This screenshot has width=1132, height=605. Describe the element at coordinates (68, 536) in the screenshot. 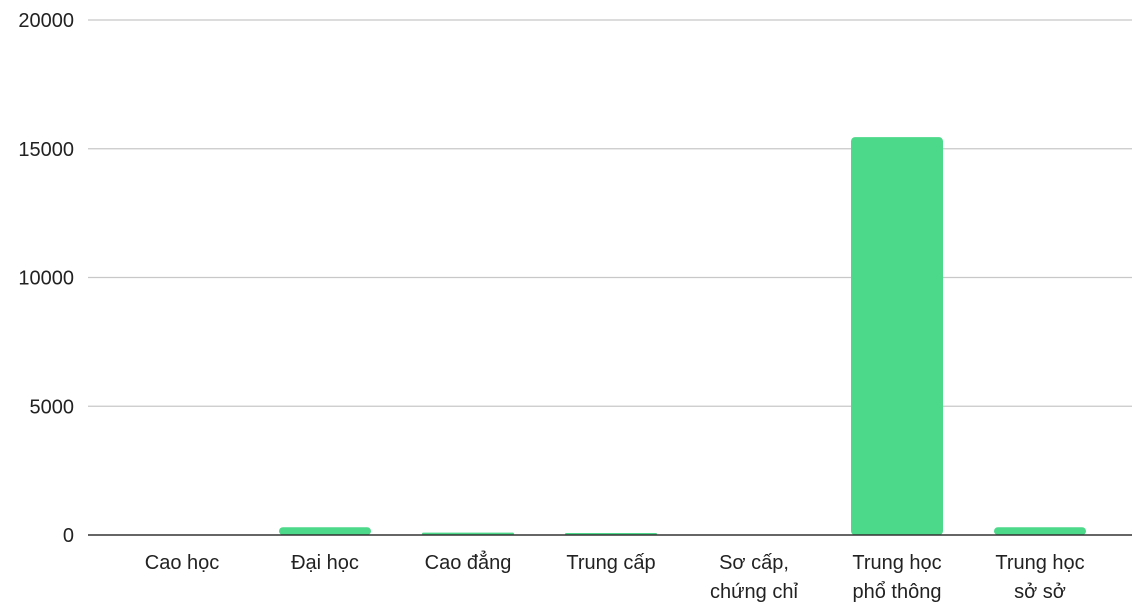

I see `y-tick-label: 0` at that location.